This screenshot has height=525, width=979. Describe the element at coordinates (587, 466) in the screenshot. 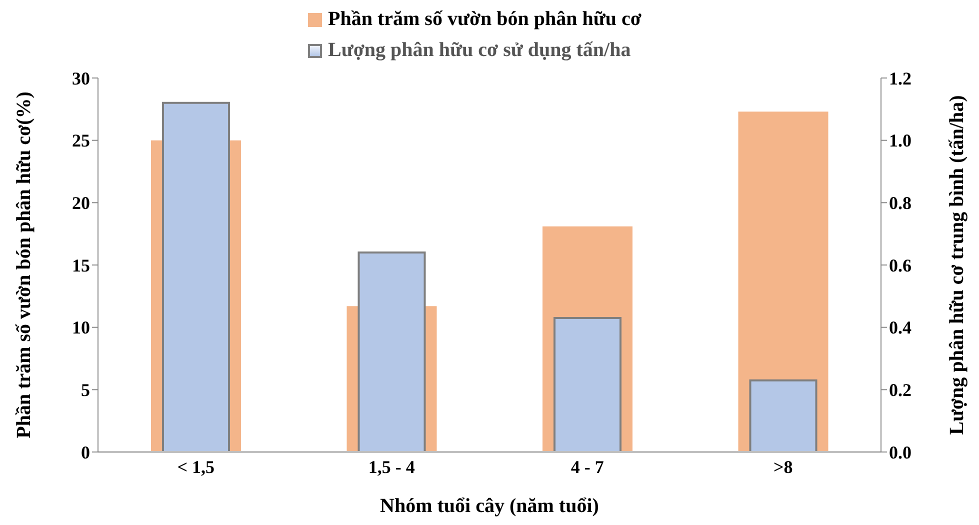

I see `x-tick-label: 4 - 7` at that location.